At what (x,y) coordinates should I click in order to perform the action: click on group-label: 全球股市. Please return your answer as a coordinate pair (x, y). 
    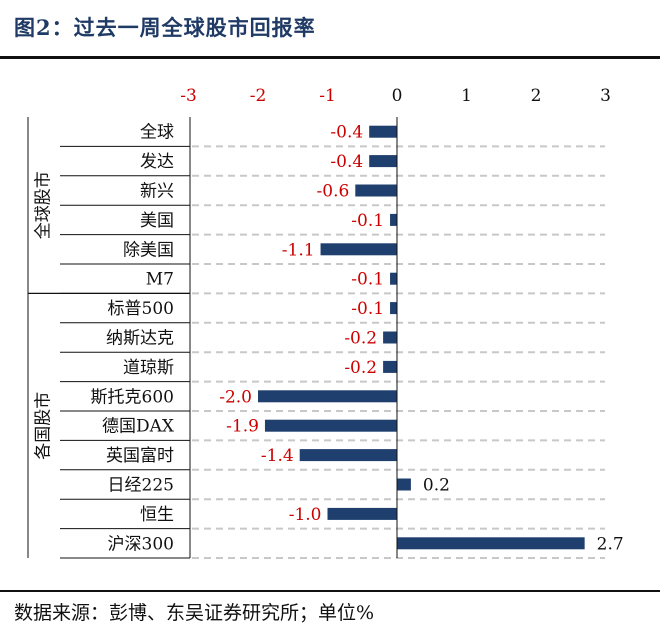
    Looking at the image, I should click on (44, 205).